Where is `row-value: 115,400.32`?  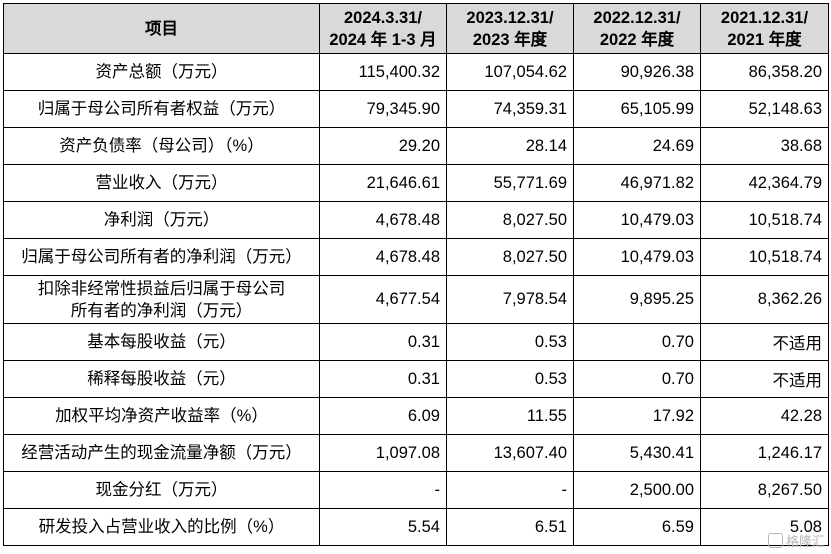 row-value: 115,400.32 is located at coordinates (383, 72).